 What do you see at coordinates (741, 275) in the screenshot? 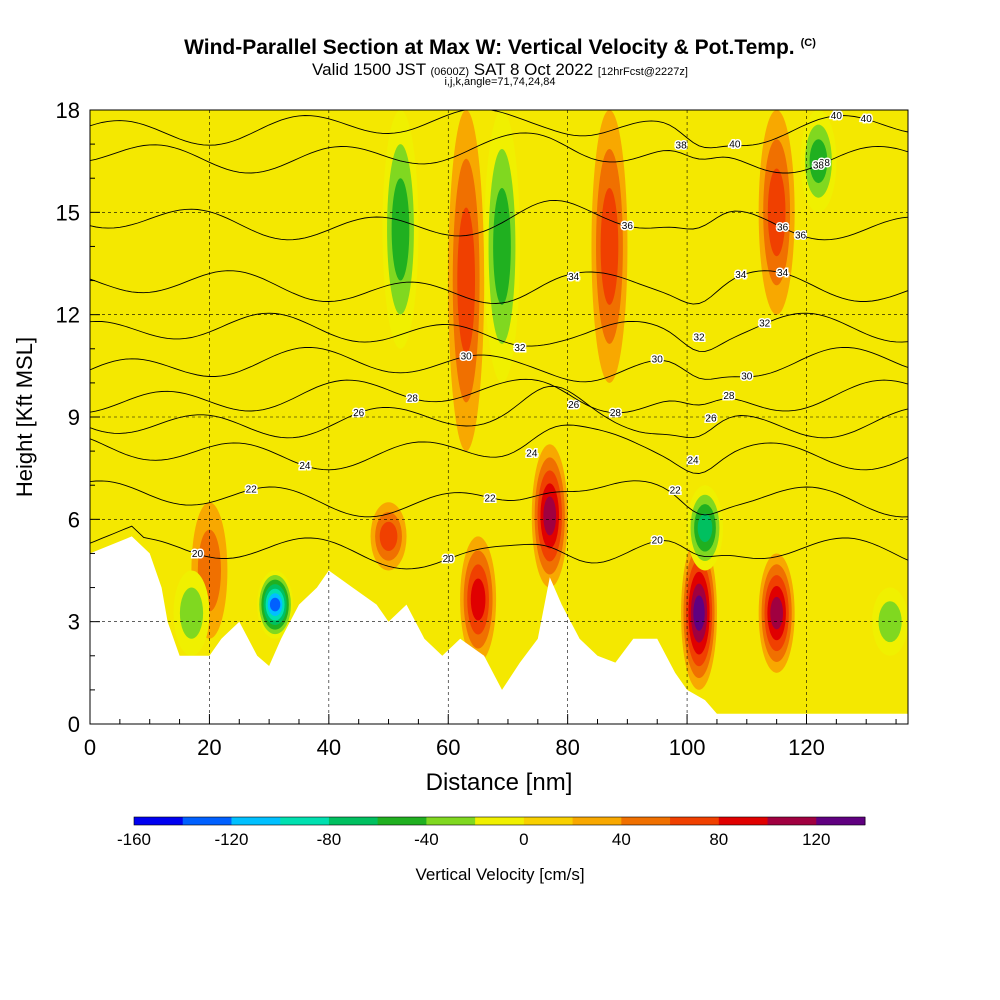
I see `contour-label-34-1: 34` at bounding box center [741, 275].